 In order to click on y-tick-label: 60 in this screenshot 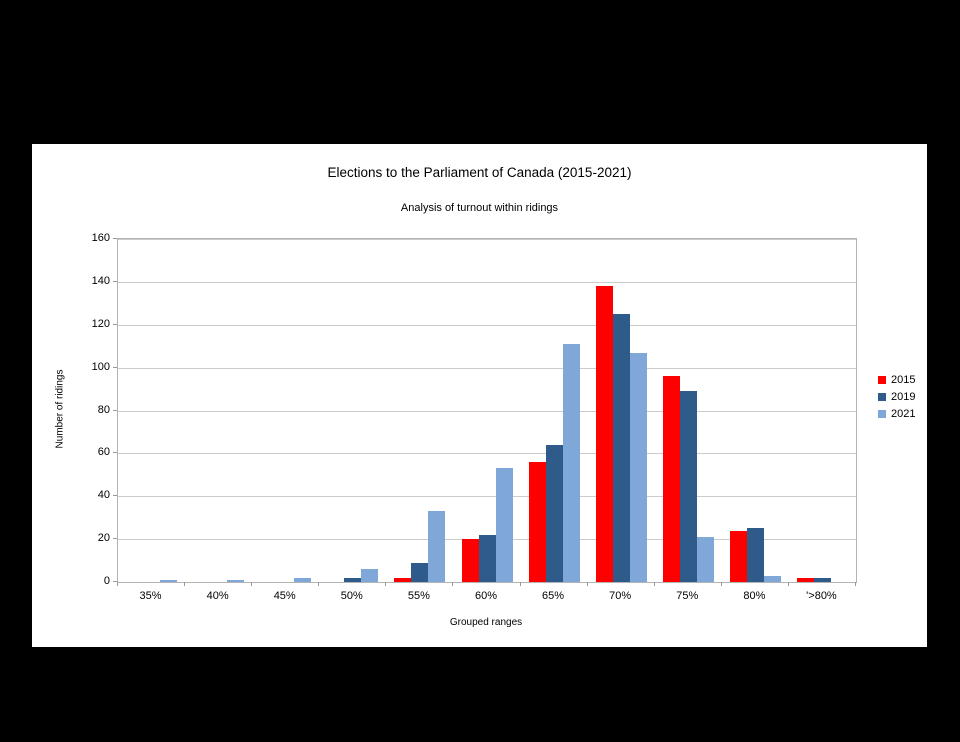, I will do `click(103, 452)`.